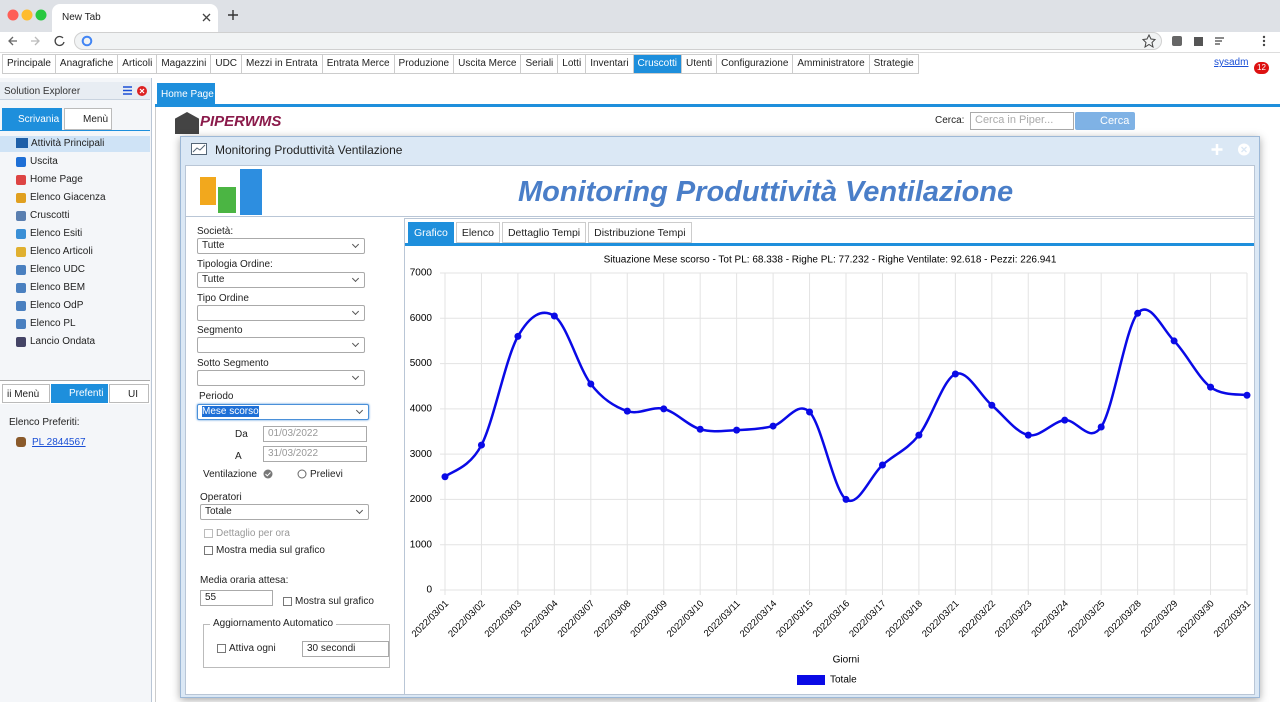  What do you see at coordinates (187, 123) in the screenshot?
I see `logo-icon` at bounding box center [187, 123].